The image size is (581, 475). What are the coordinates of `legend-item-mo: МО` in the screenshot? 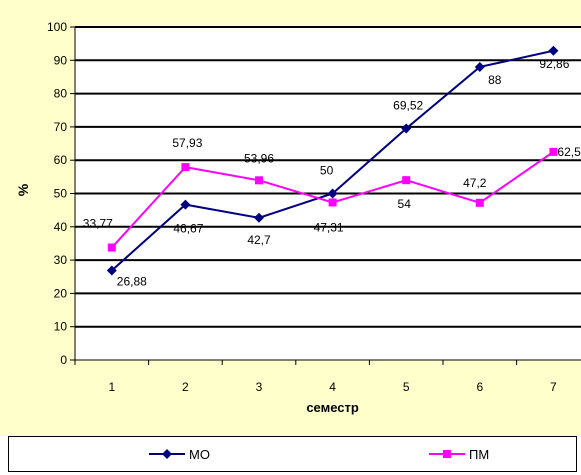 It's located at (179, 454).